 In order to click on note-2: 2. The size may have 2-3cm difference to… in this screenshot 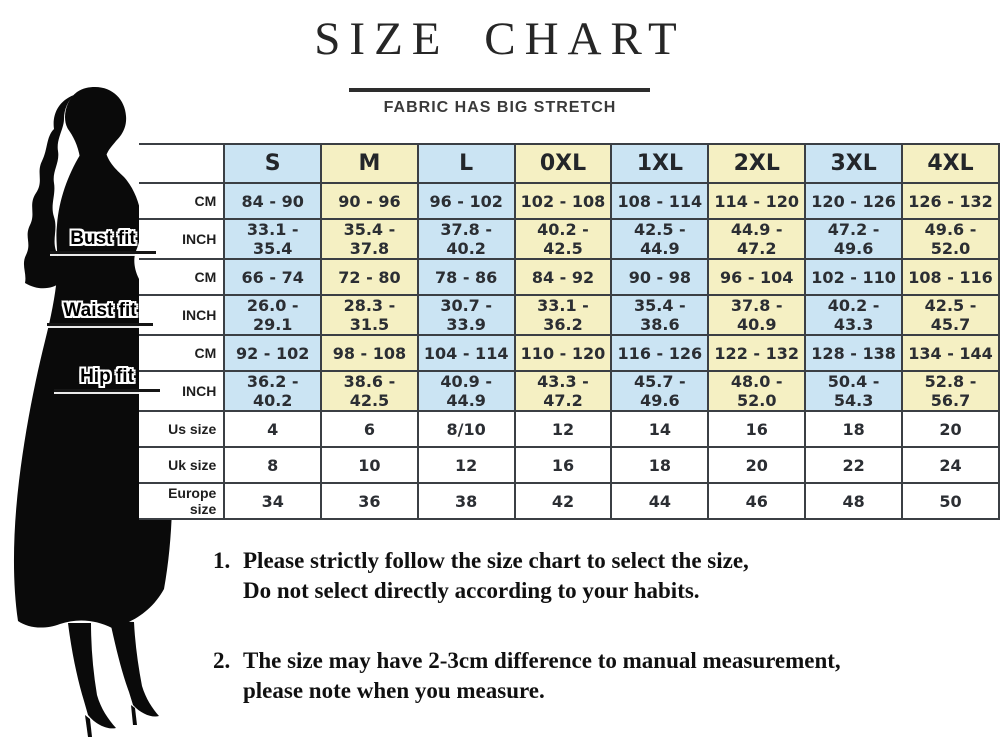, I will do `click(553, 676)`.